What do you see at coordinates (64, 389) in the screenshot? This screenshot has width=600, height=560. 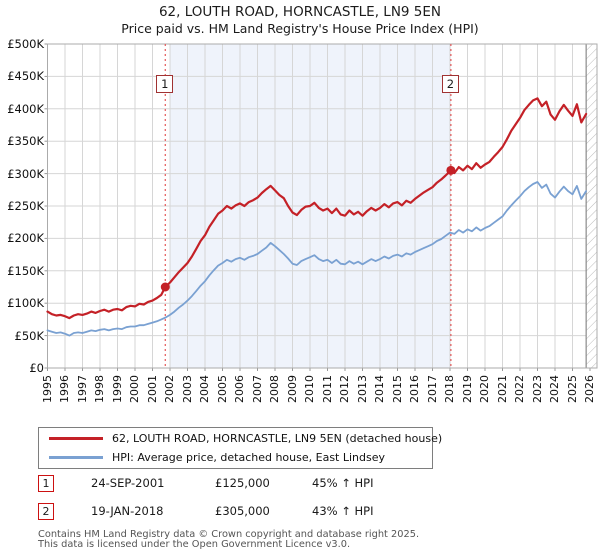 I see `x-axis-tick-label: 1996` at bounding box center [64, 389].